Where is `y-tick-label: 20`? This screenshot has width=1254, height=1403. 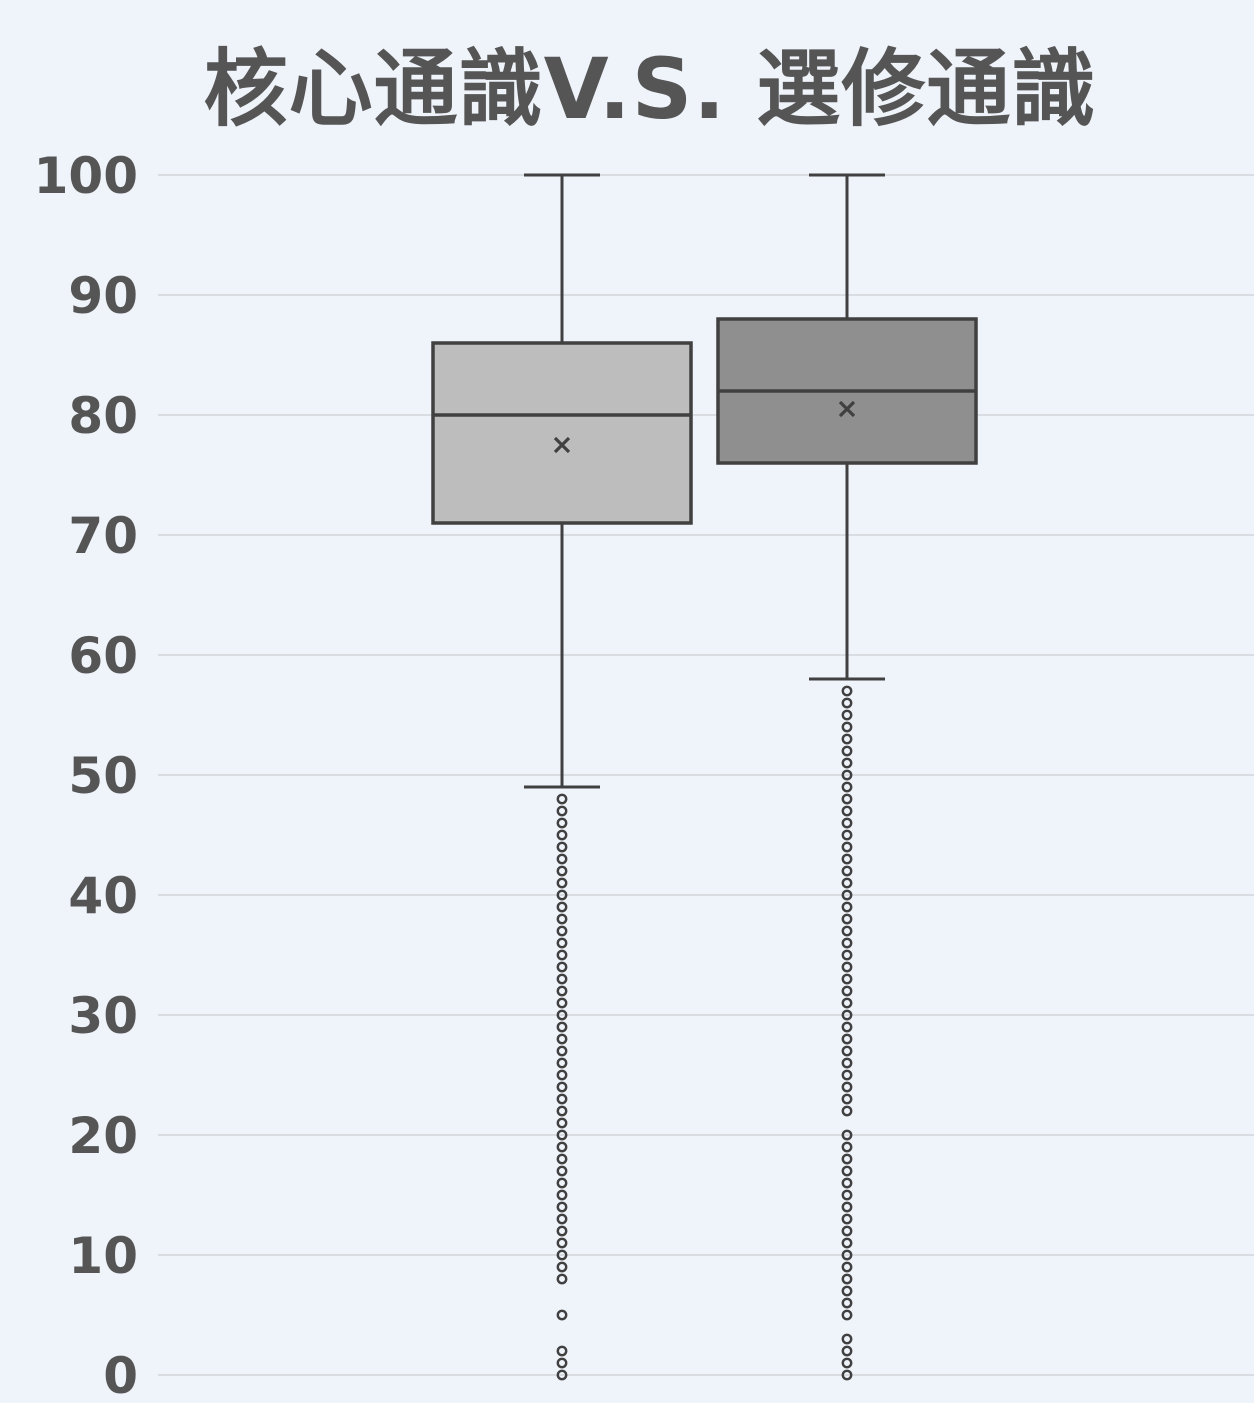
y-tick-label: 20 is located at coordinates (103, 1136).